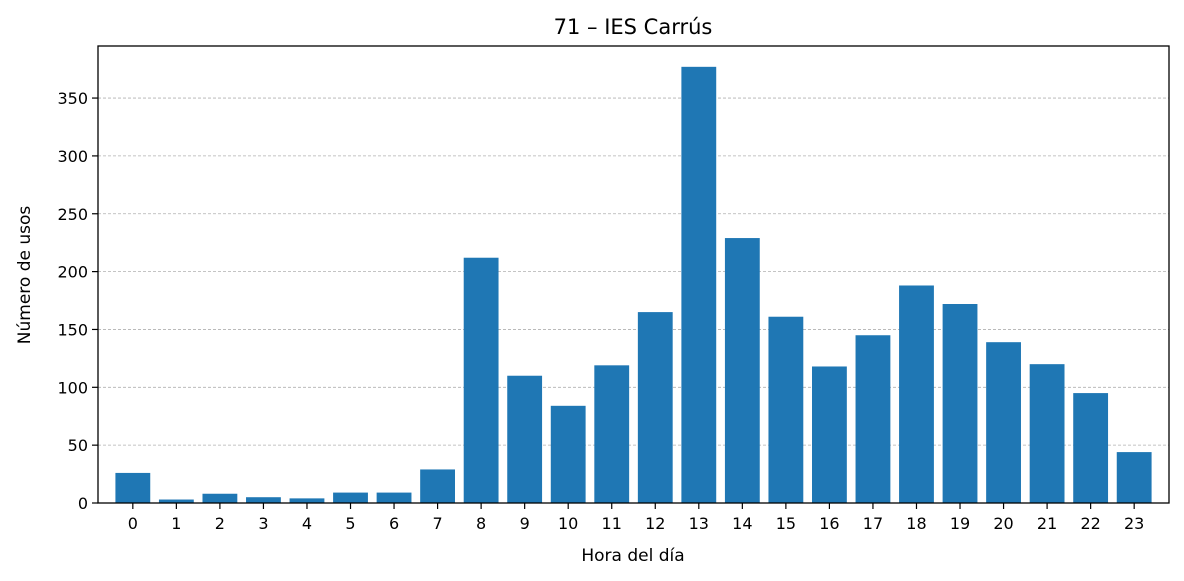 The width and height of the screenshot is (1184, 581). What do you see at coordinates (786, 523) in the screenshot?
I see `x-tick-label: 15` at bounding box center [786, 523].